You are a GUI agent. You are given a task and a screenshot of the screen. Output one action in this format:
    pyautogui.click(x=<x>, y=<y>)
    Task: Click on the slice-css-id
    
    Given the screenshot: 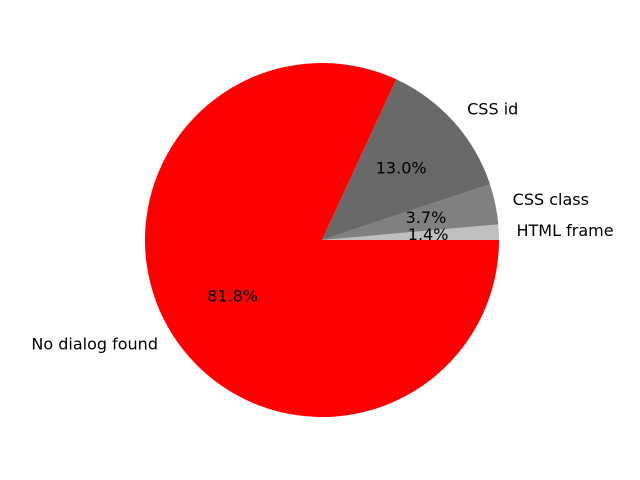 What is the action you would take?
    pyautogui.click(x=406, y=160)
    